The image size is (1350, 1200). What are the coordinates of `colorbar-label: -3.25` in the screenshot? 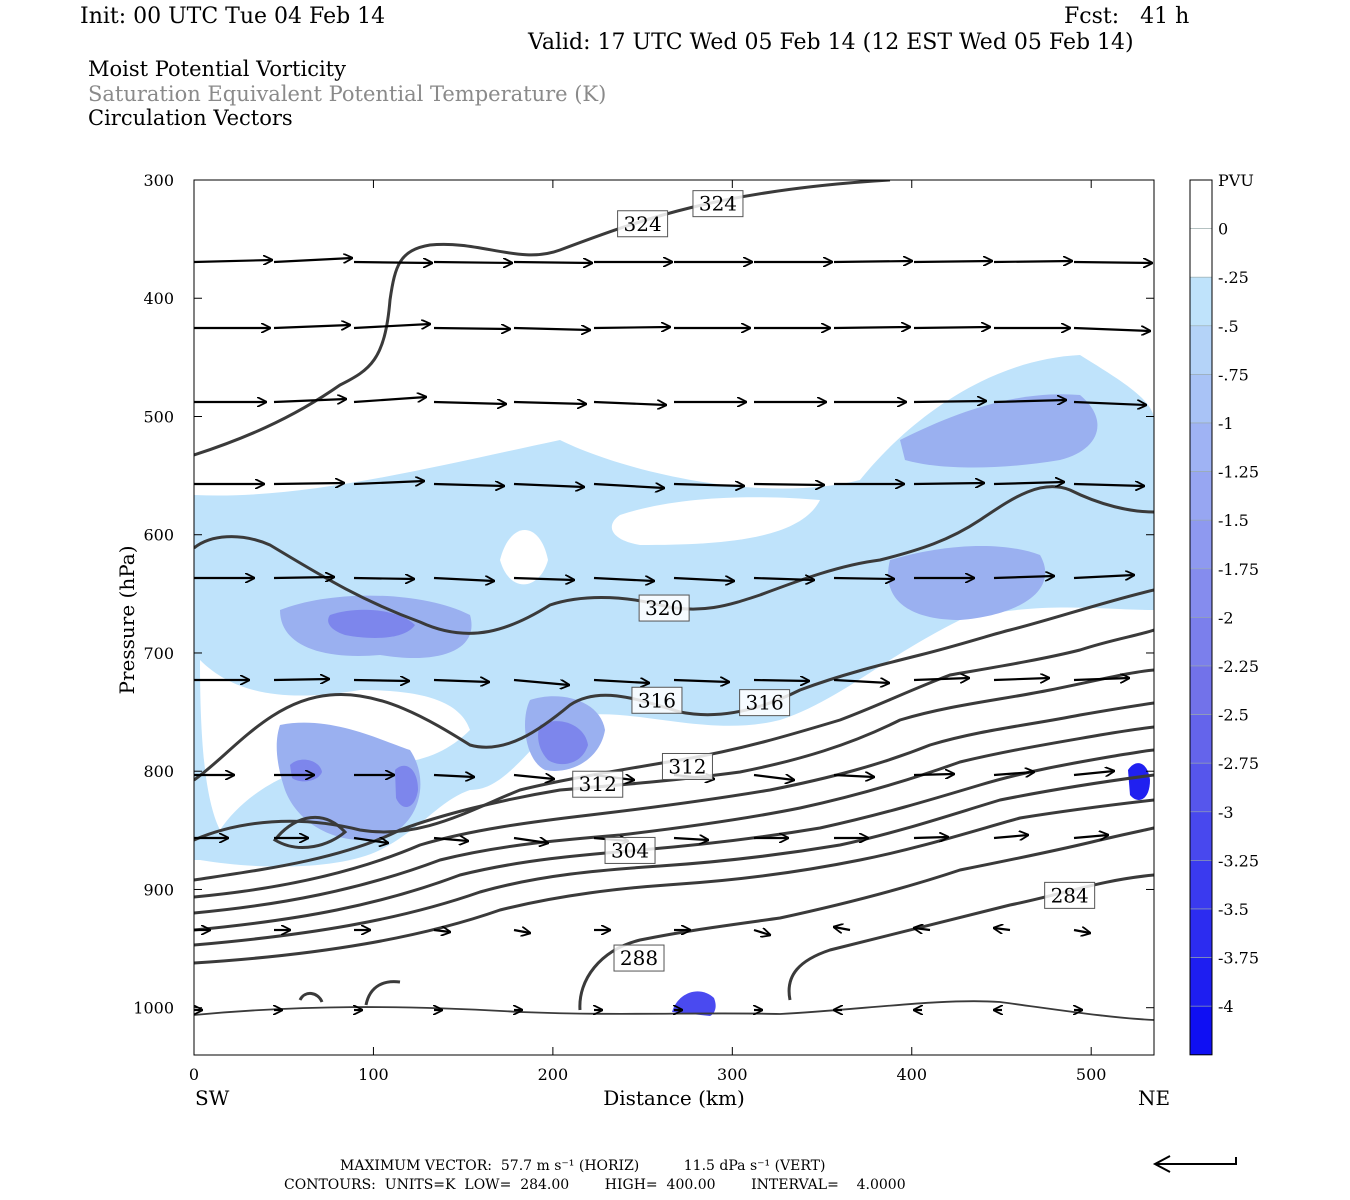 It's located at (1238, 860).